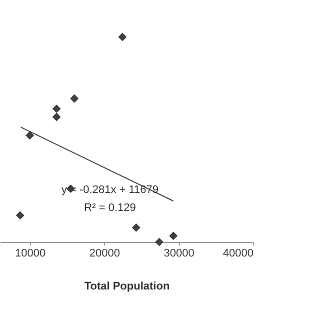 Image resolution: width=320 pixels, height=320 pixels. Describe the element at coordinates (110, 208) in the screenshot. I see `annotation: R² = 0.129` at that location.